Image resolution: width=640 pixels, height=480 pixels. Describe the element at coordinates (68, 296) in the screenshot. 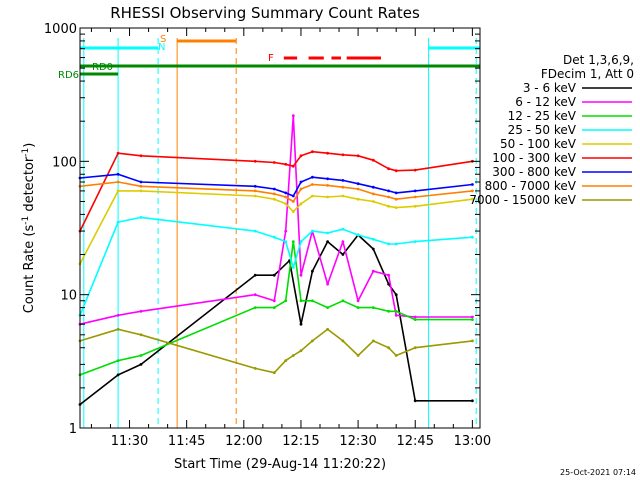

I see `y-tick-label-1: 10` at that location.